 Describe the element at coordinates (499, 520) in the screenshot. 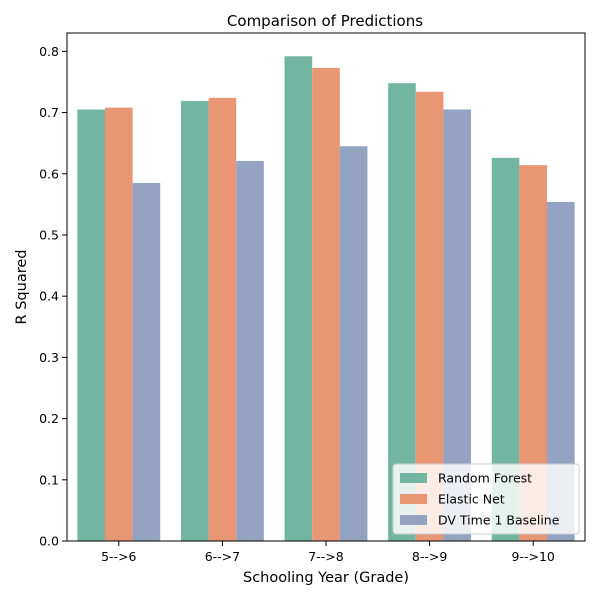

I see `legend-label-2: DV Time 1 Baseline` at that location.